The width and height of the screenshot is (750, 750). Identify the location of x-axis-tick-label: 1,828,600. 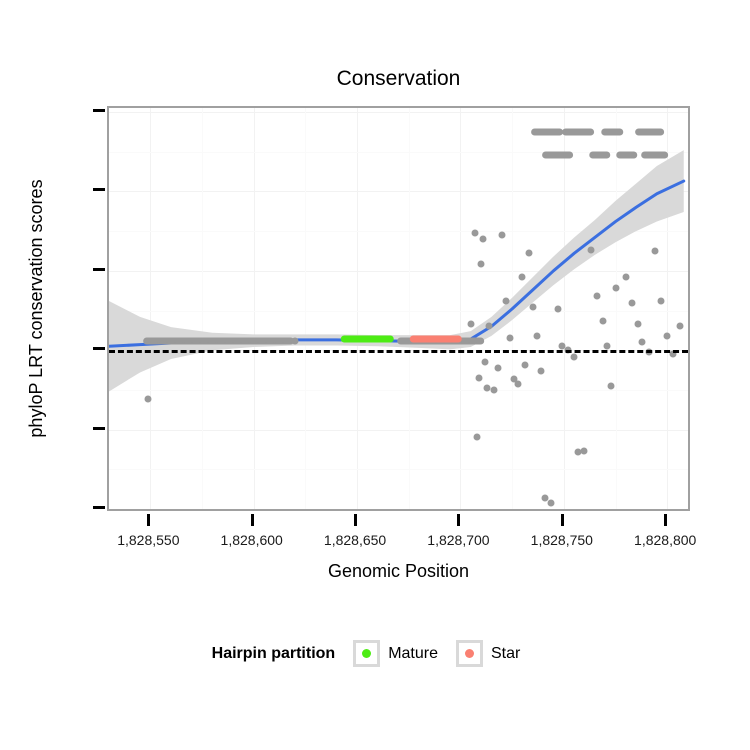
(251, 540).